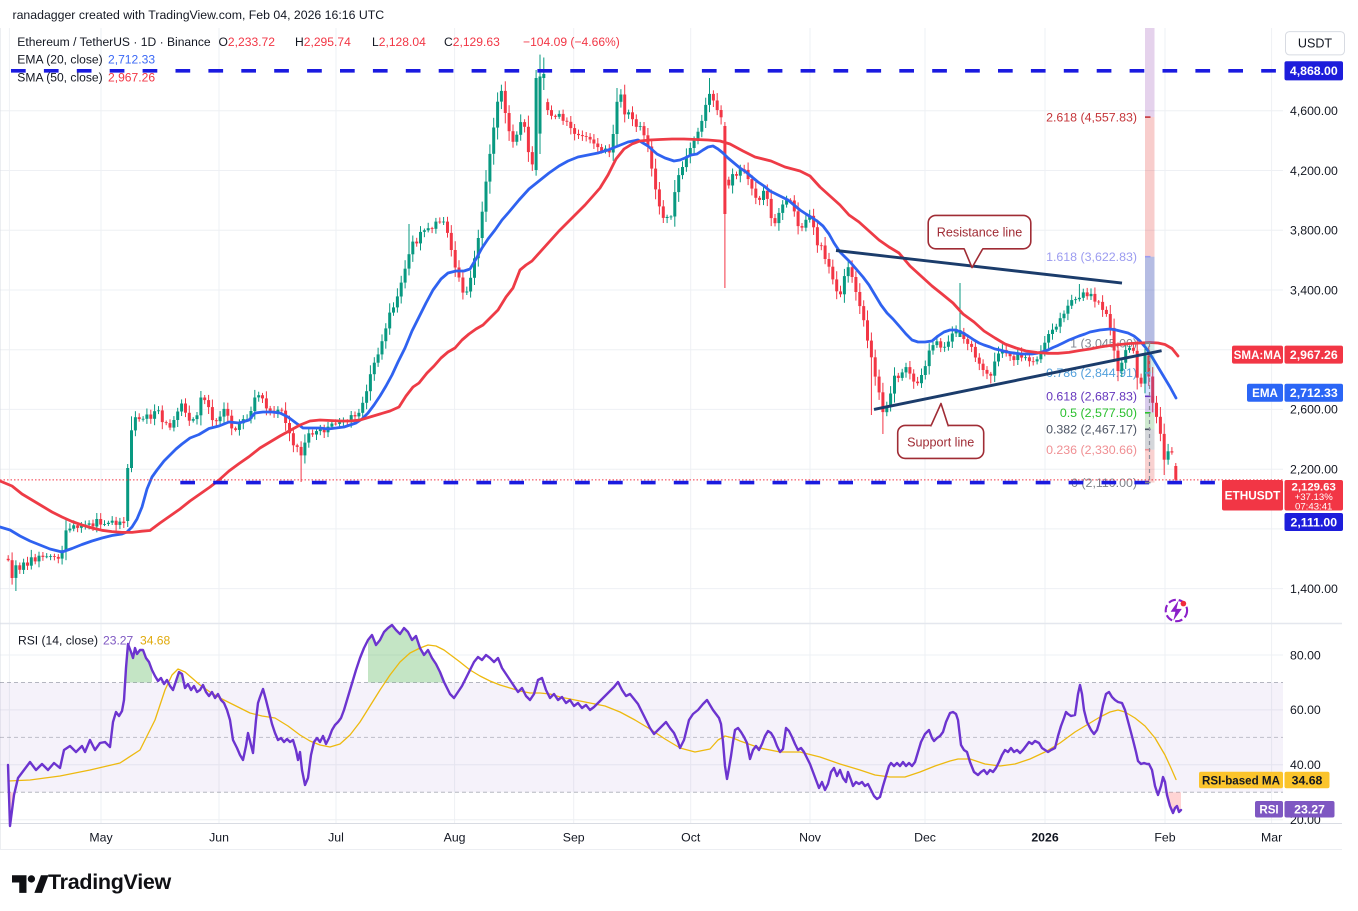 The height and width of the screenshot is (911, 1358). Describe the element at coordinates (1314, 71) in the screenshot. I see `svg-text: 4,868.00` at that location.